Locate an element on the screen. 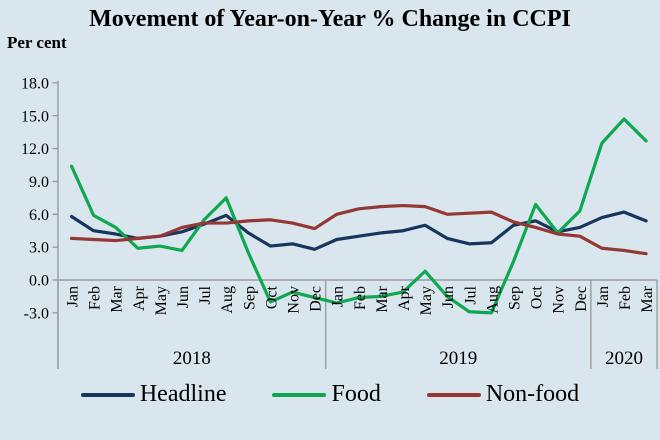 The width and height of the screenshot is (660, 440). y-tick-label: 9.0 is located at coordinates (39, 182).